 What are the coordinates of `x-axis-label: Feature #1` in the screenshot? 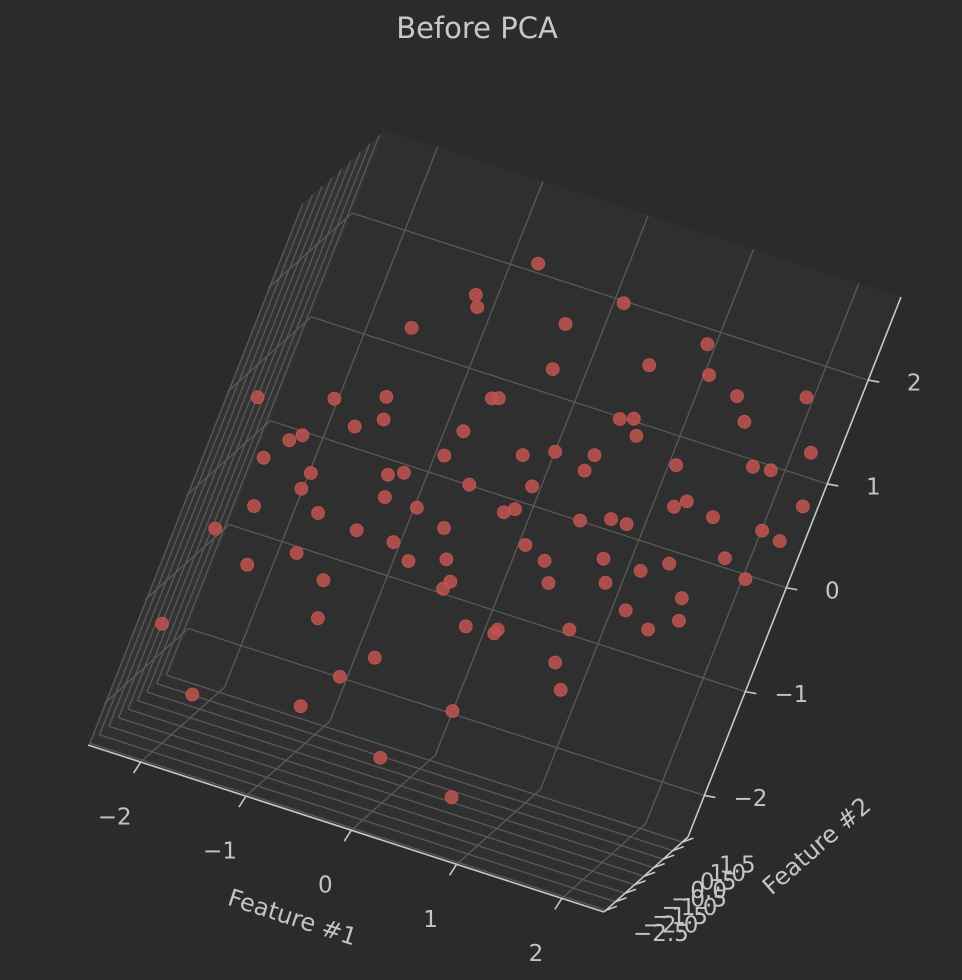 It's located at (293, 917).